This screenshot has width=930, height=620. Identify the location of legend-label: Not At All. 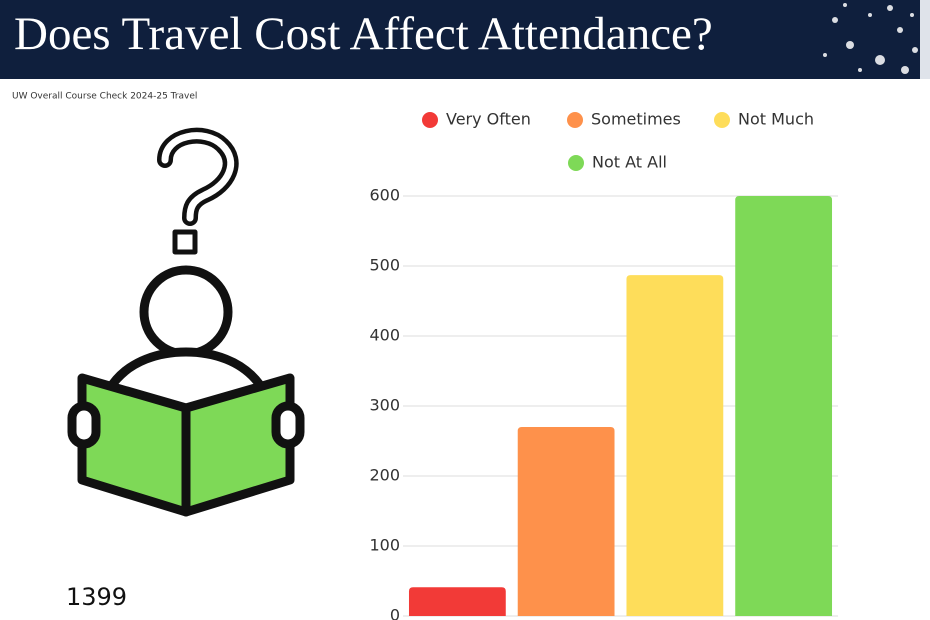
(629, 162).